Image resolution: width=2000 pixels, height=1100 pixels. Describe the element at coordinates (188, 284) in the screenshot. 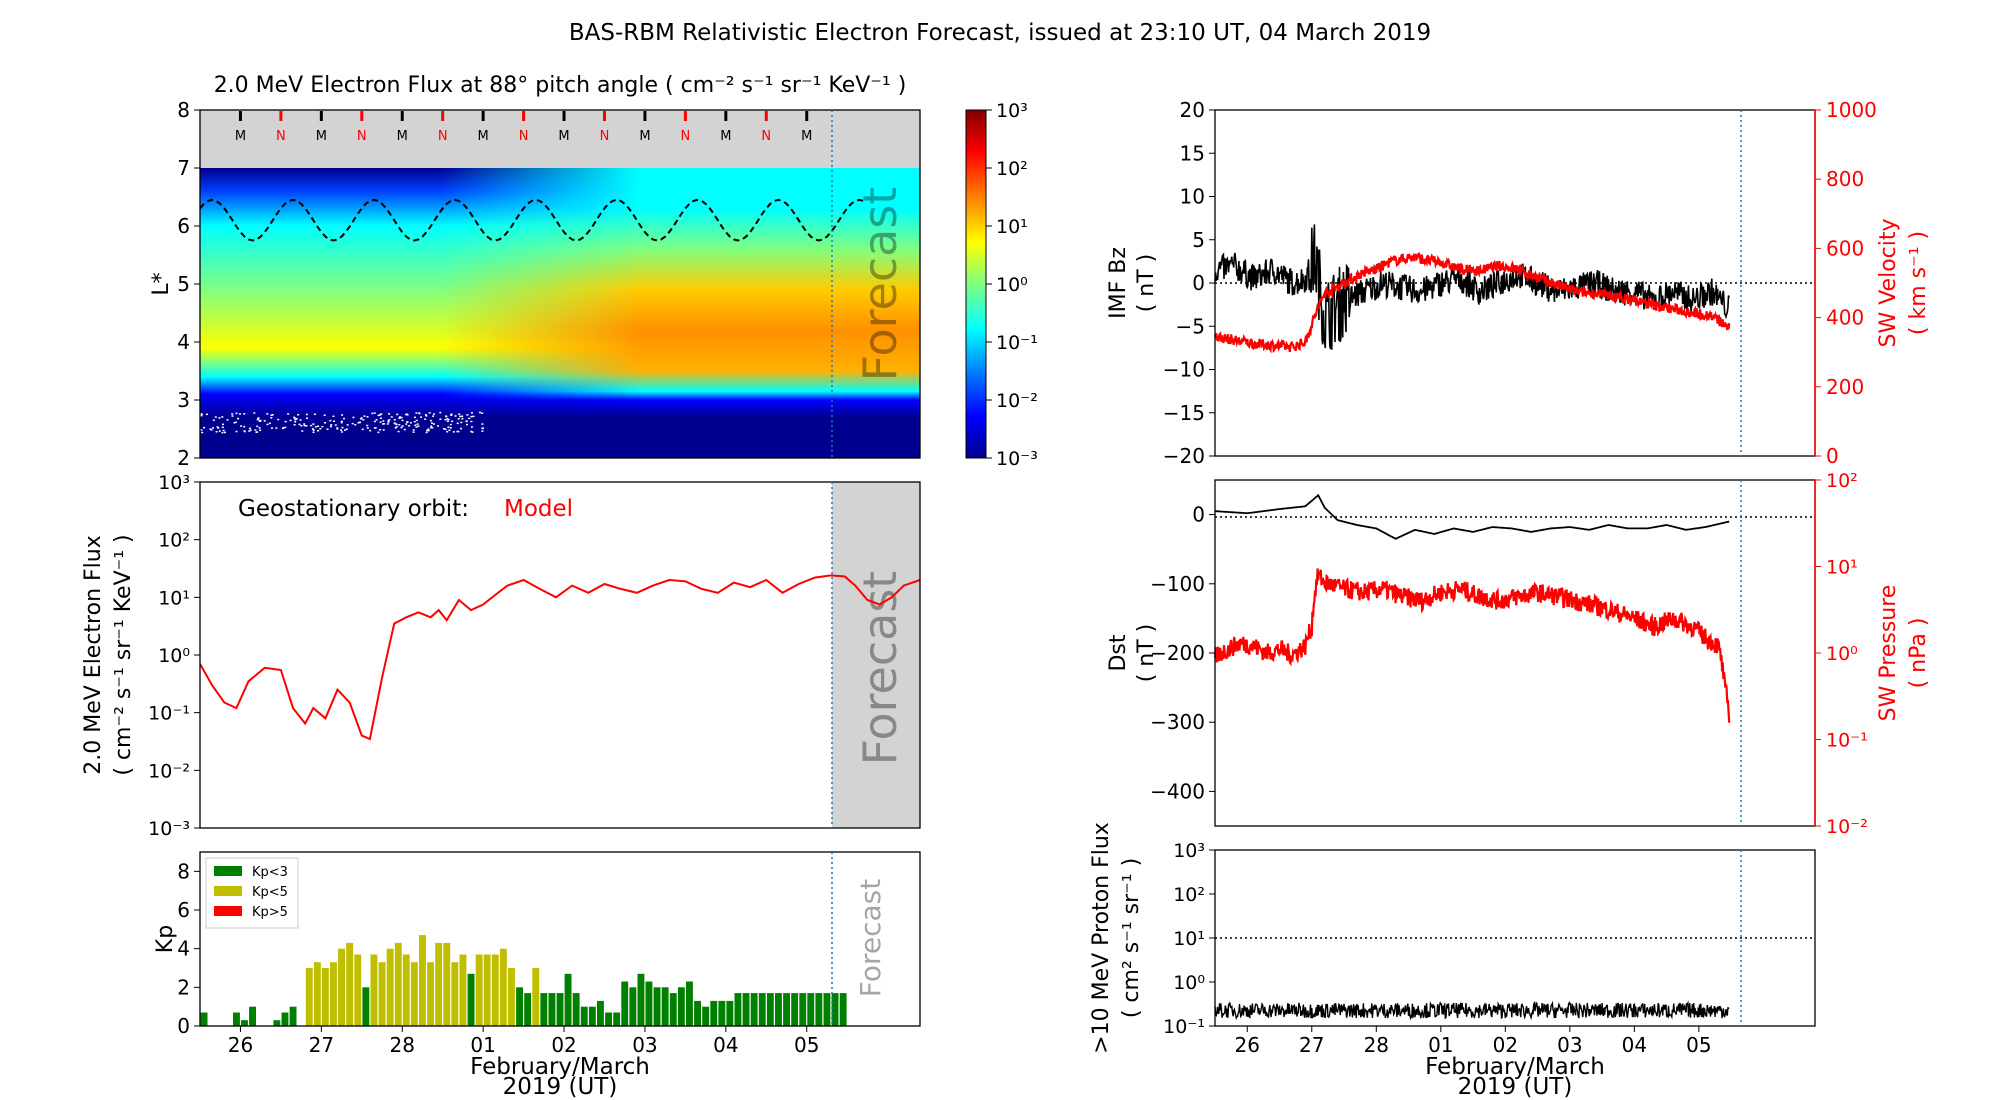

I see `lstar-ticks: 2 3 4 5 6 7 8` at that location.